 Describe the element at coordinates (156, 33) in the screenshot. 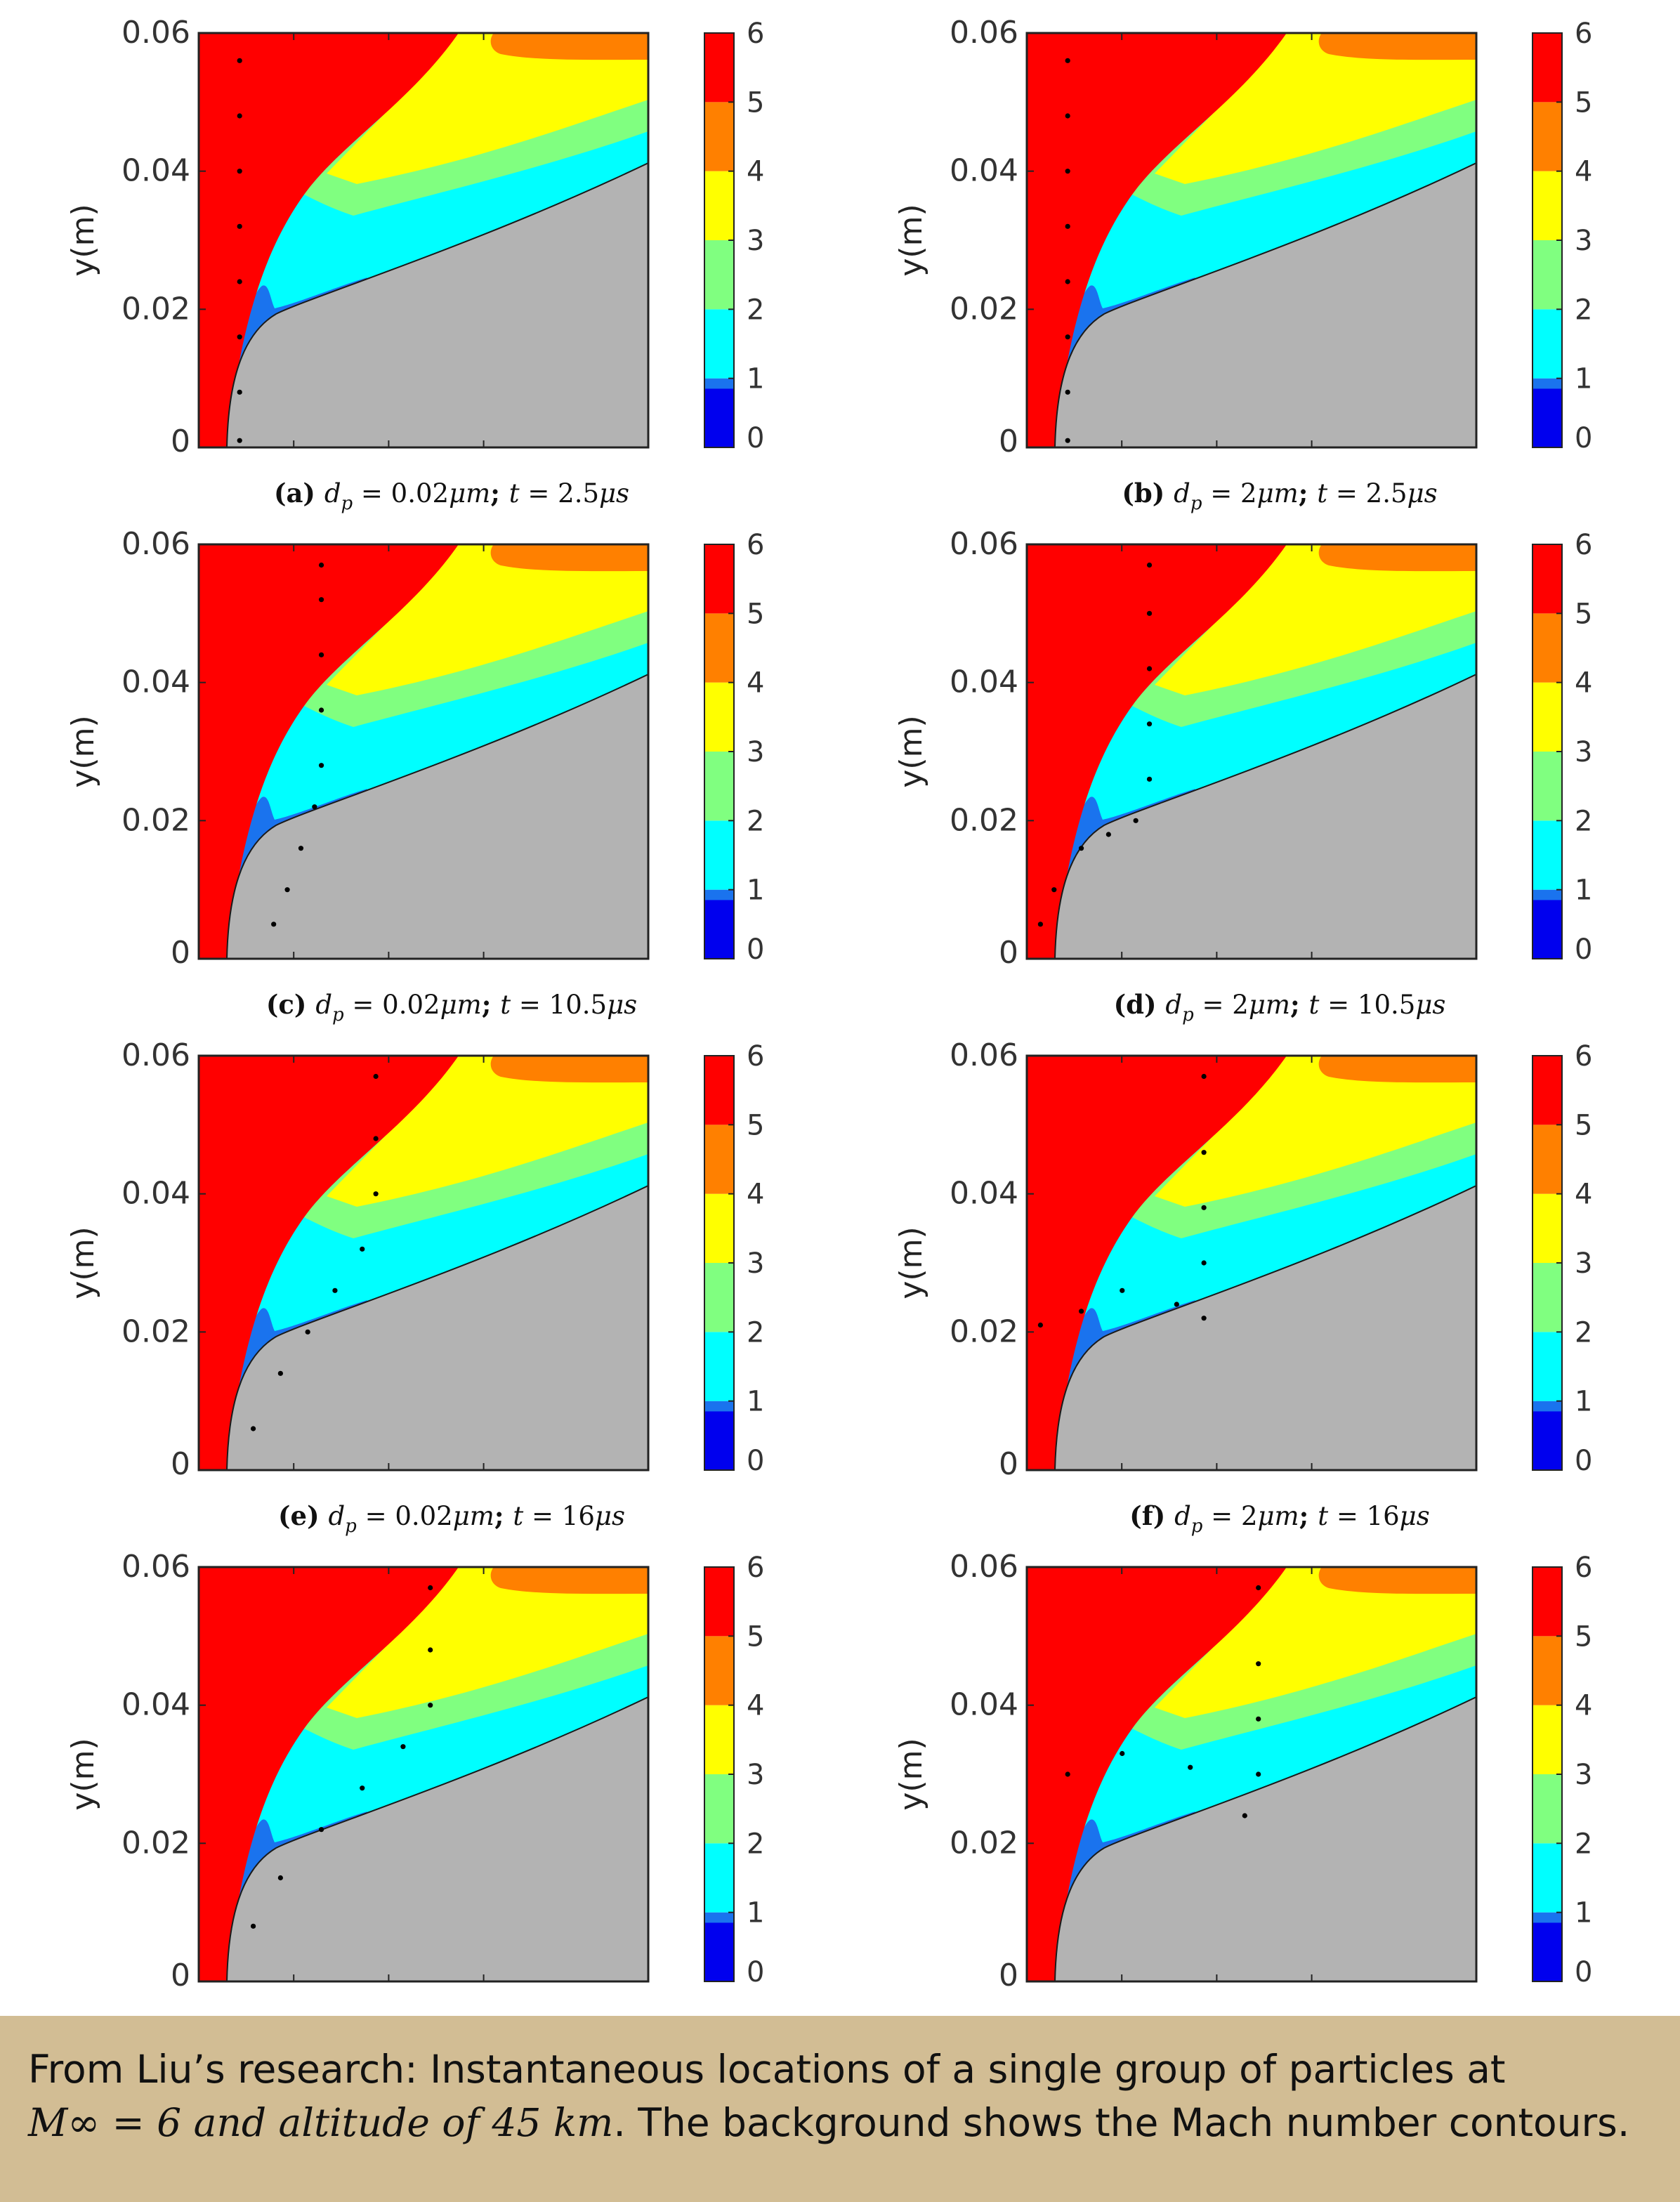

I see `y-tick-label: 0.06` at that location.